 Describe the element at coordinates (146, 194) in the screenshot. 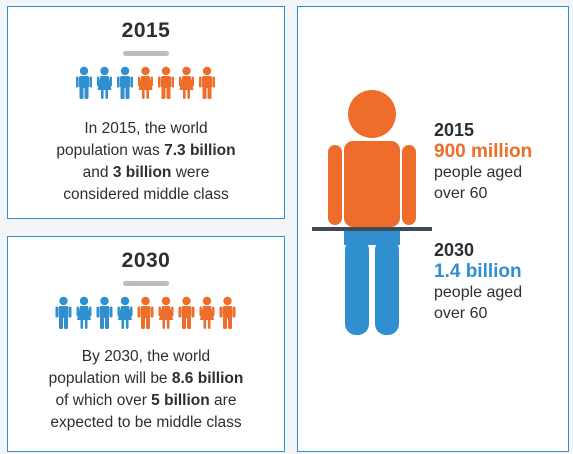

I see `description-line-4: considered middle class` at that location.